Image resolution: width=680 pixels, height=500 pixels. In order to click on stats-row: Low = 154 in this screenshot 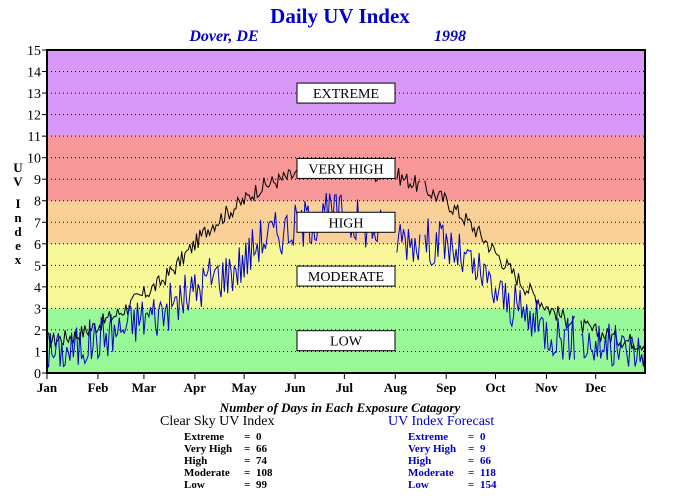, I will do `click(452, 485)`.